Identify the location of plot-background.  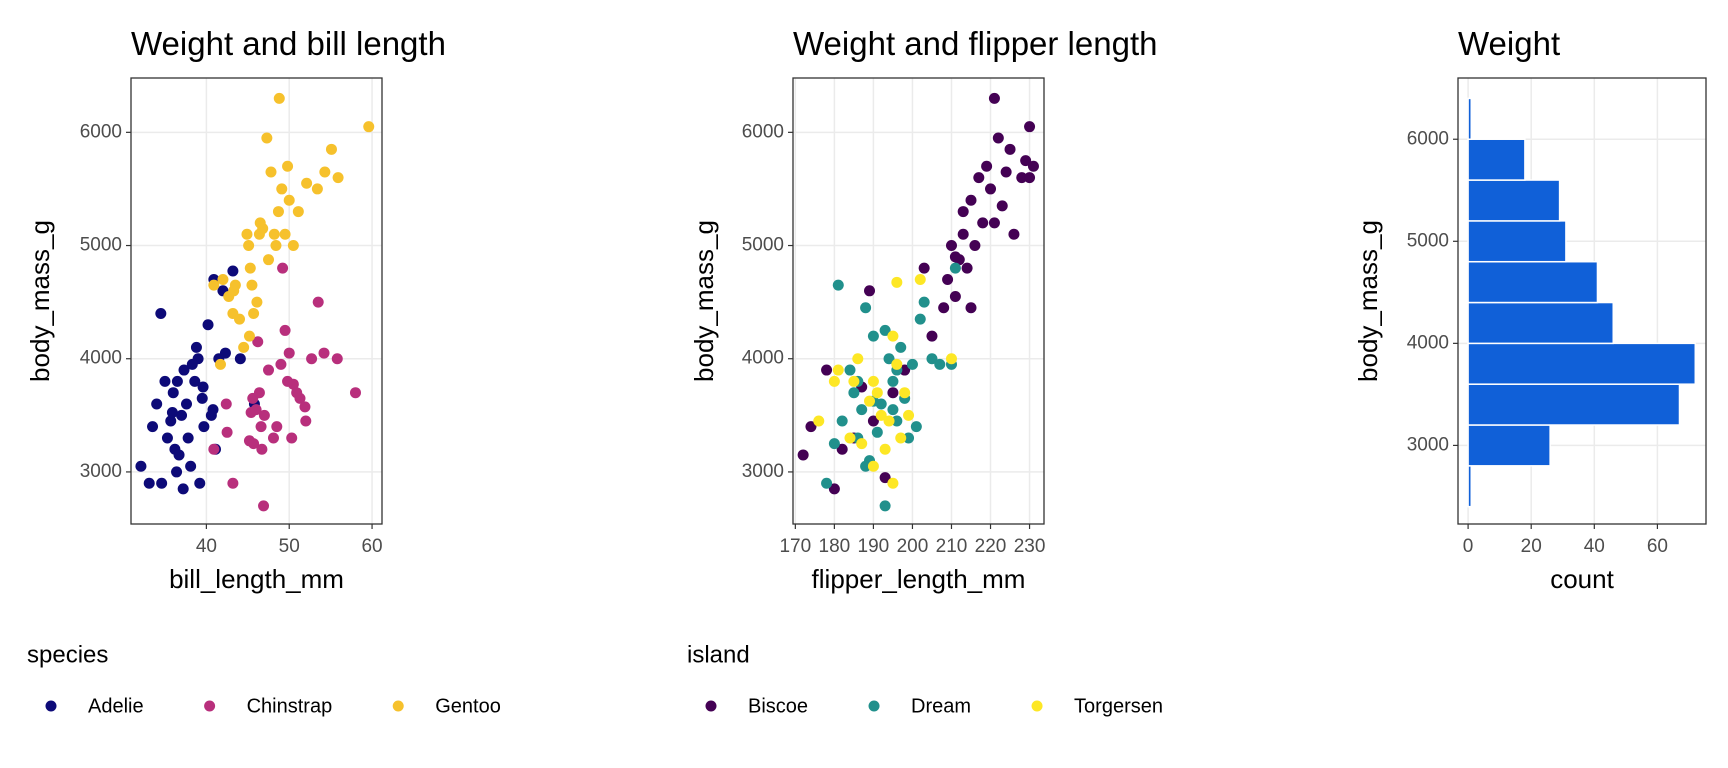
(918, 301).